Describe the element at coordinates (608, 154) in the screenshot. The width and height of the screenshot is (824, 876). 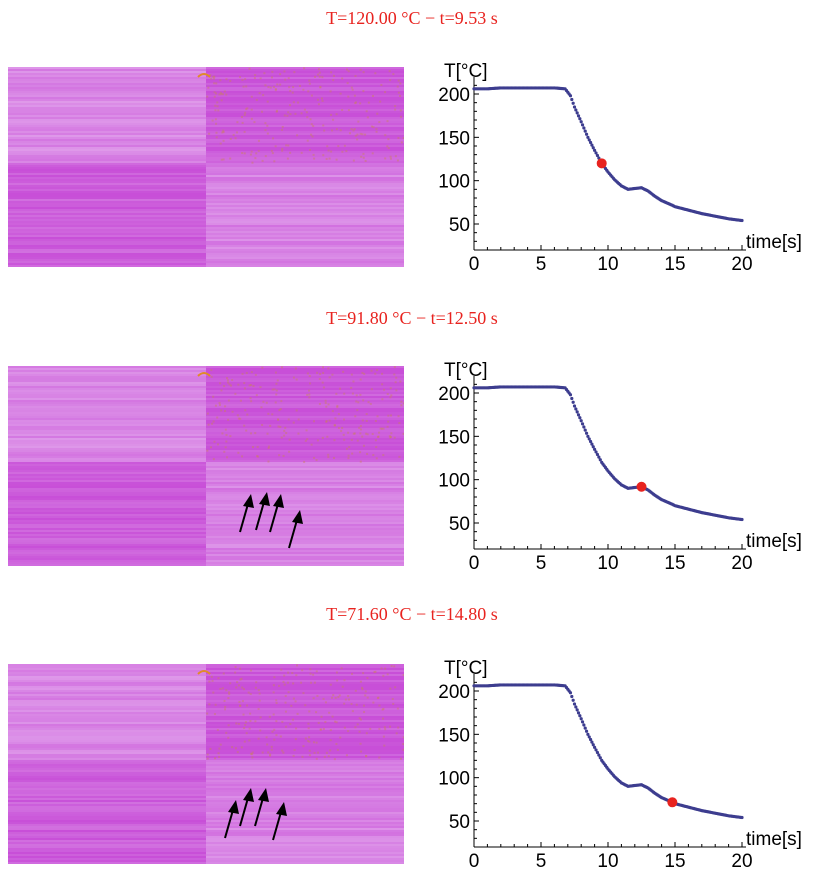
I see `temperature-series` at that location.